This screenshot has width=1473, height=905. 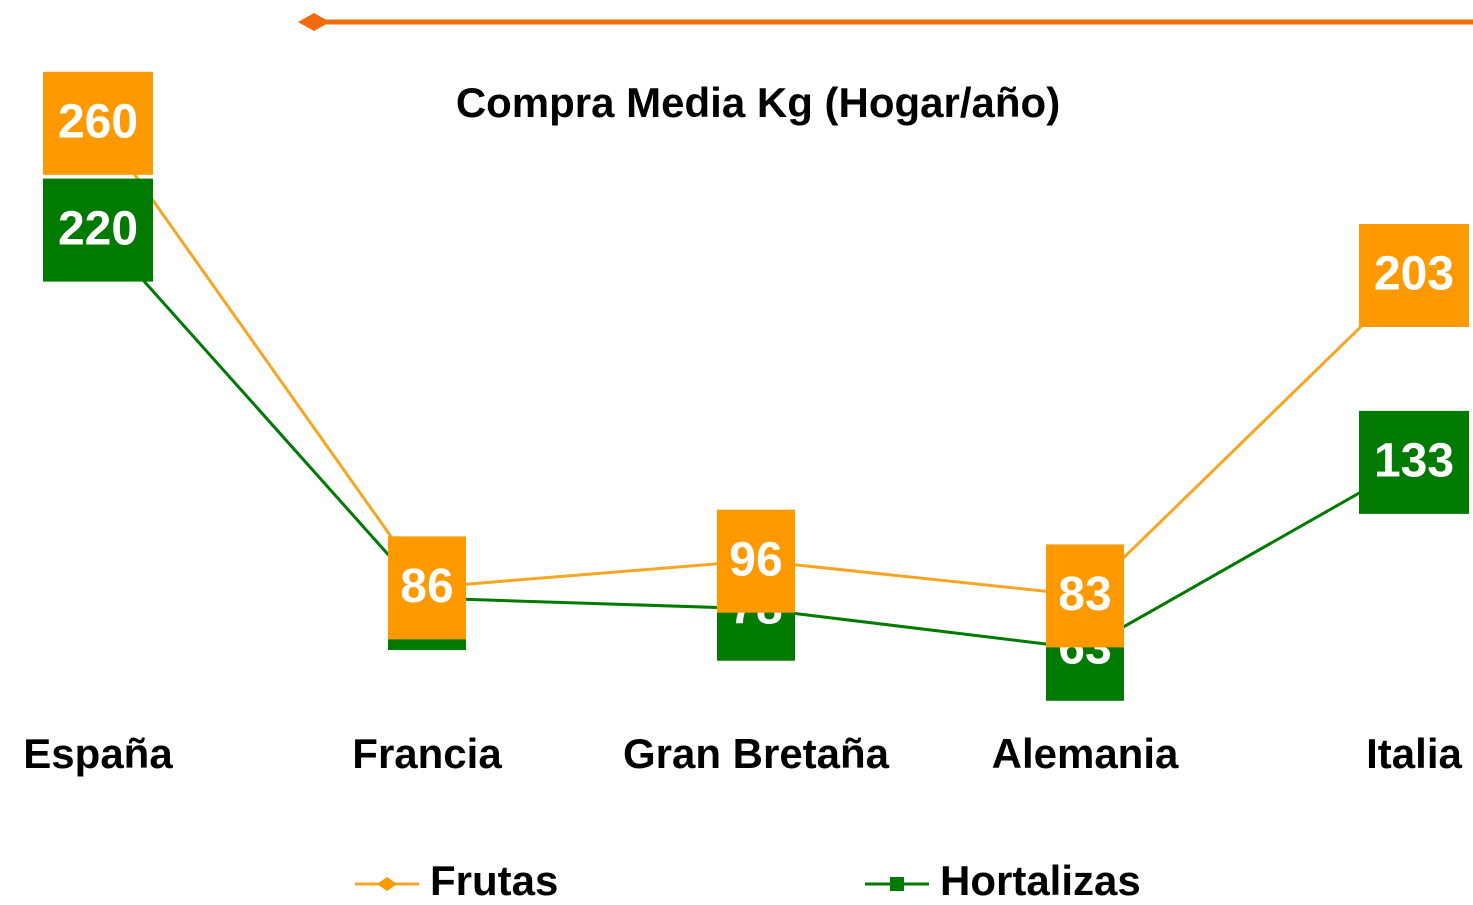 I want to click on data-label: 220, so click(x=98, y=228).